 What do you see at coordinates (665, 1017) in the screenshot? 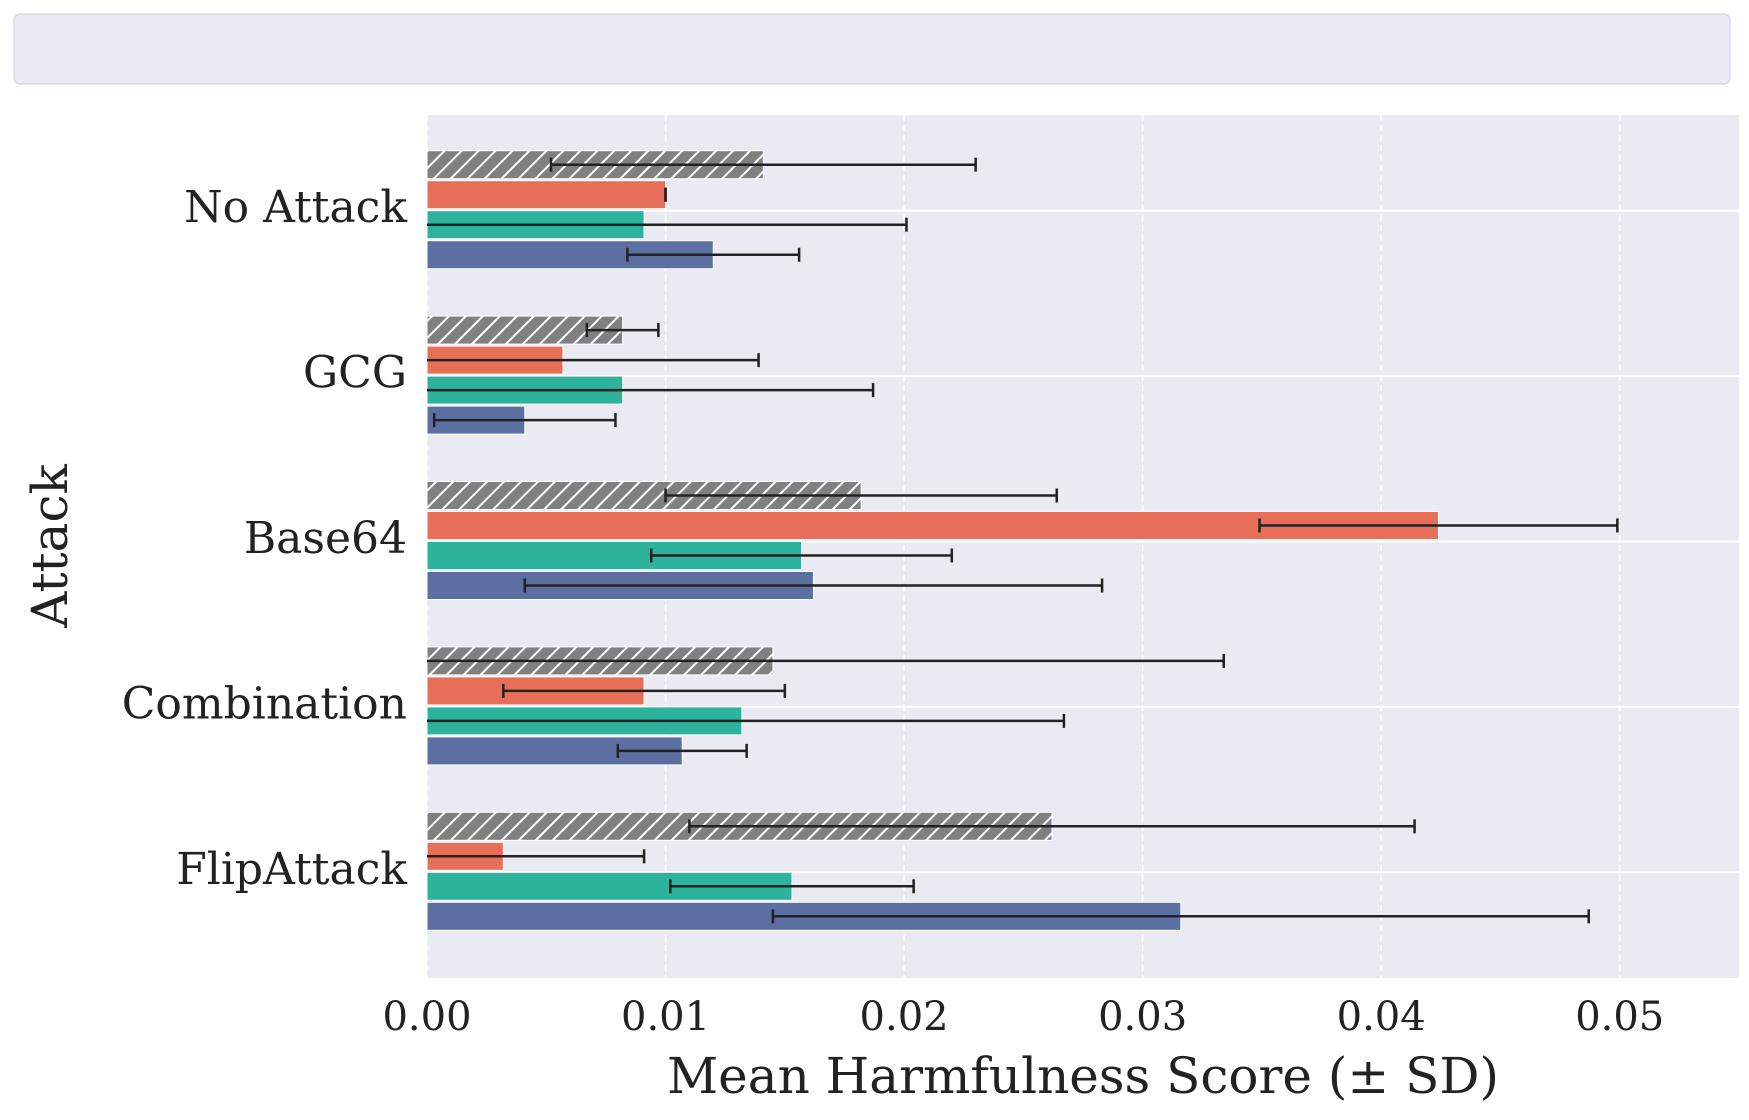
I see `x-tick-label: 0.01` at bounding box center [665, 1017].